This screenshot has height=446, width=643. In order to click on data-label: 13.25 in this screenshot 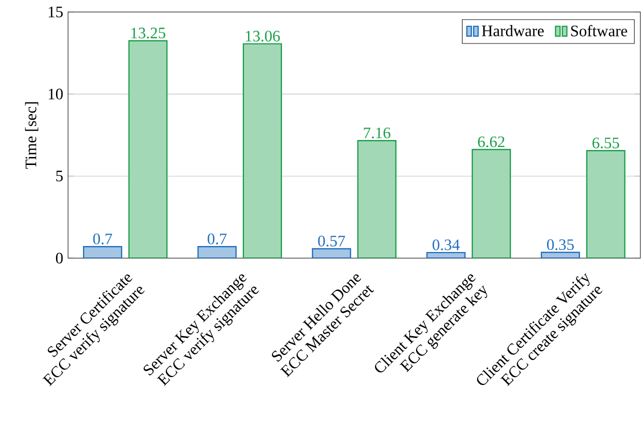, I will do `click(148, 33)`.